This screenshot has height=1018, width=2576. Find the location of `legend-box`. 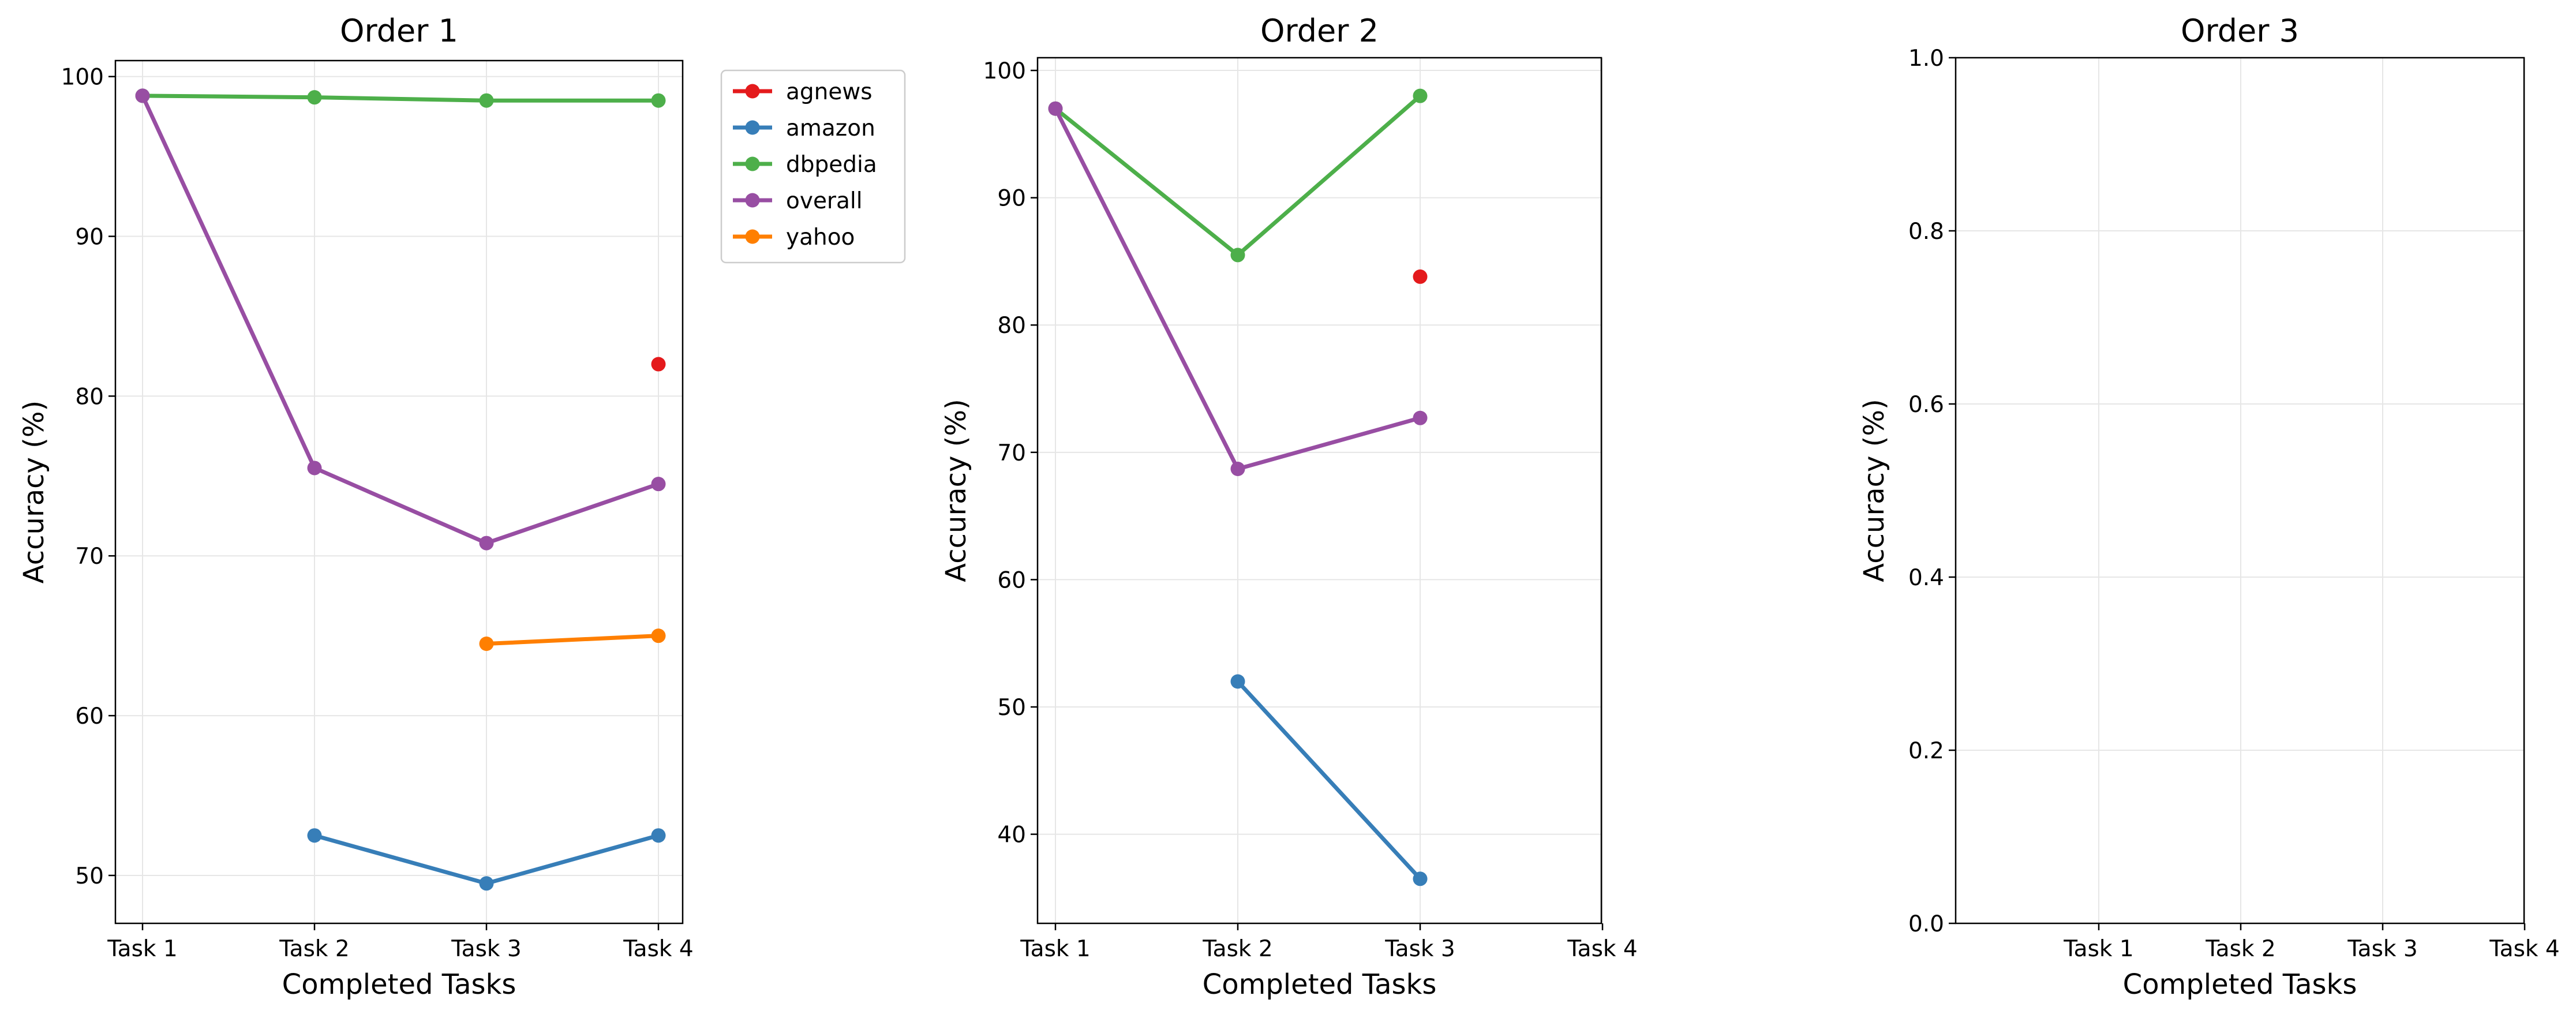

legend-box is located at coordinates (813, 166).